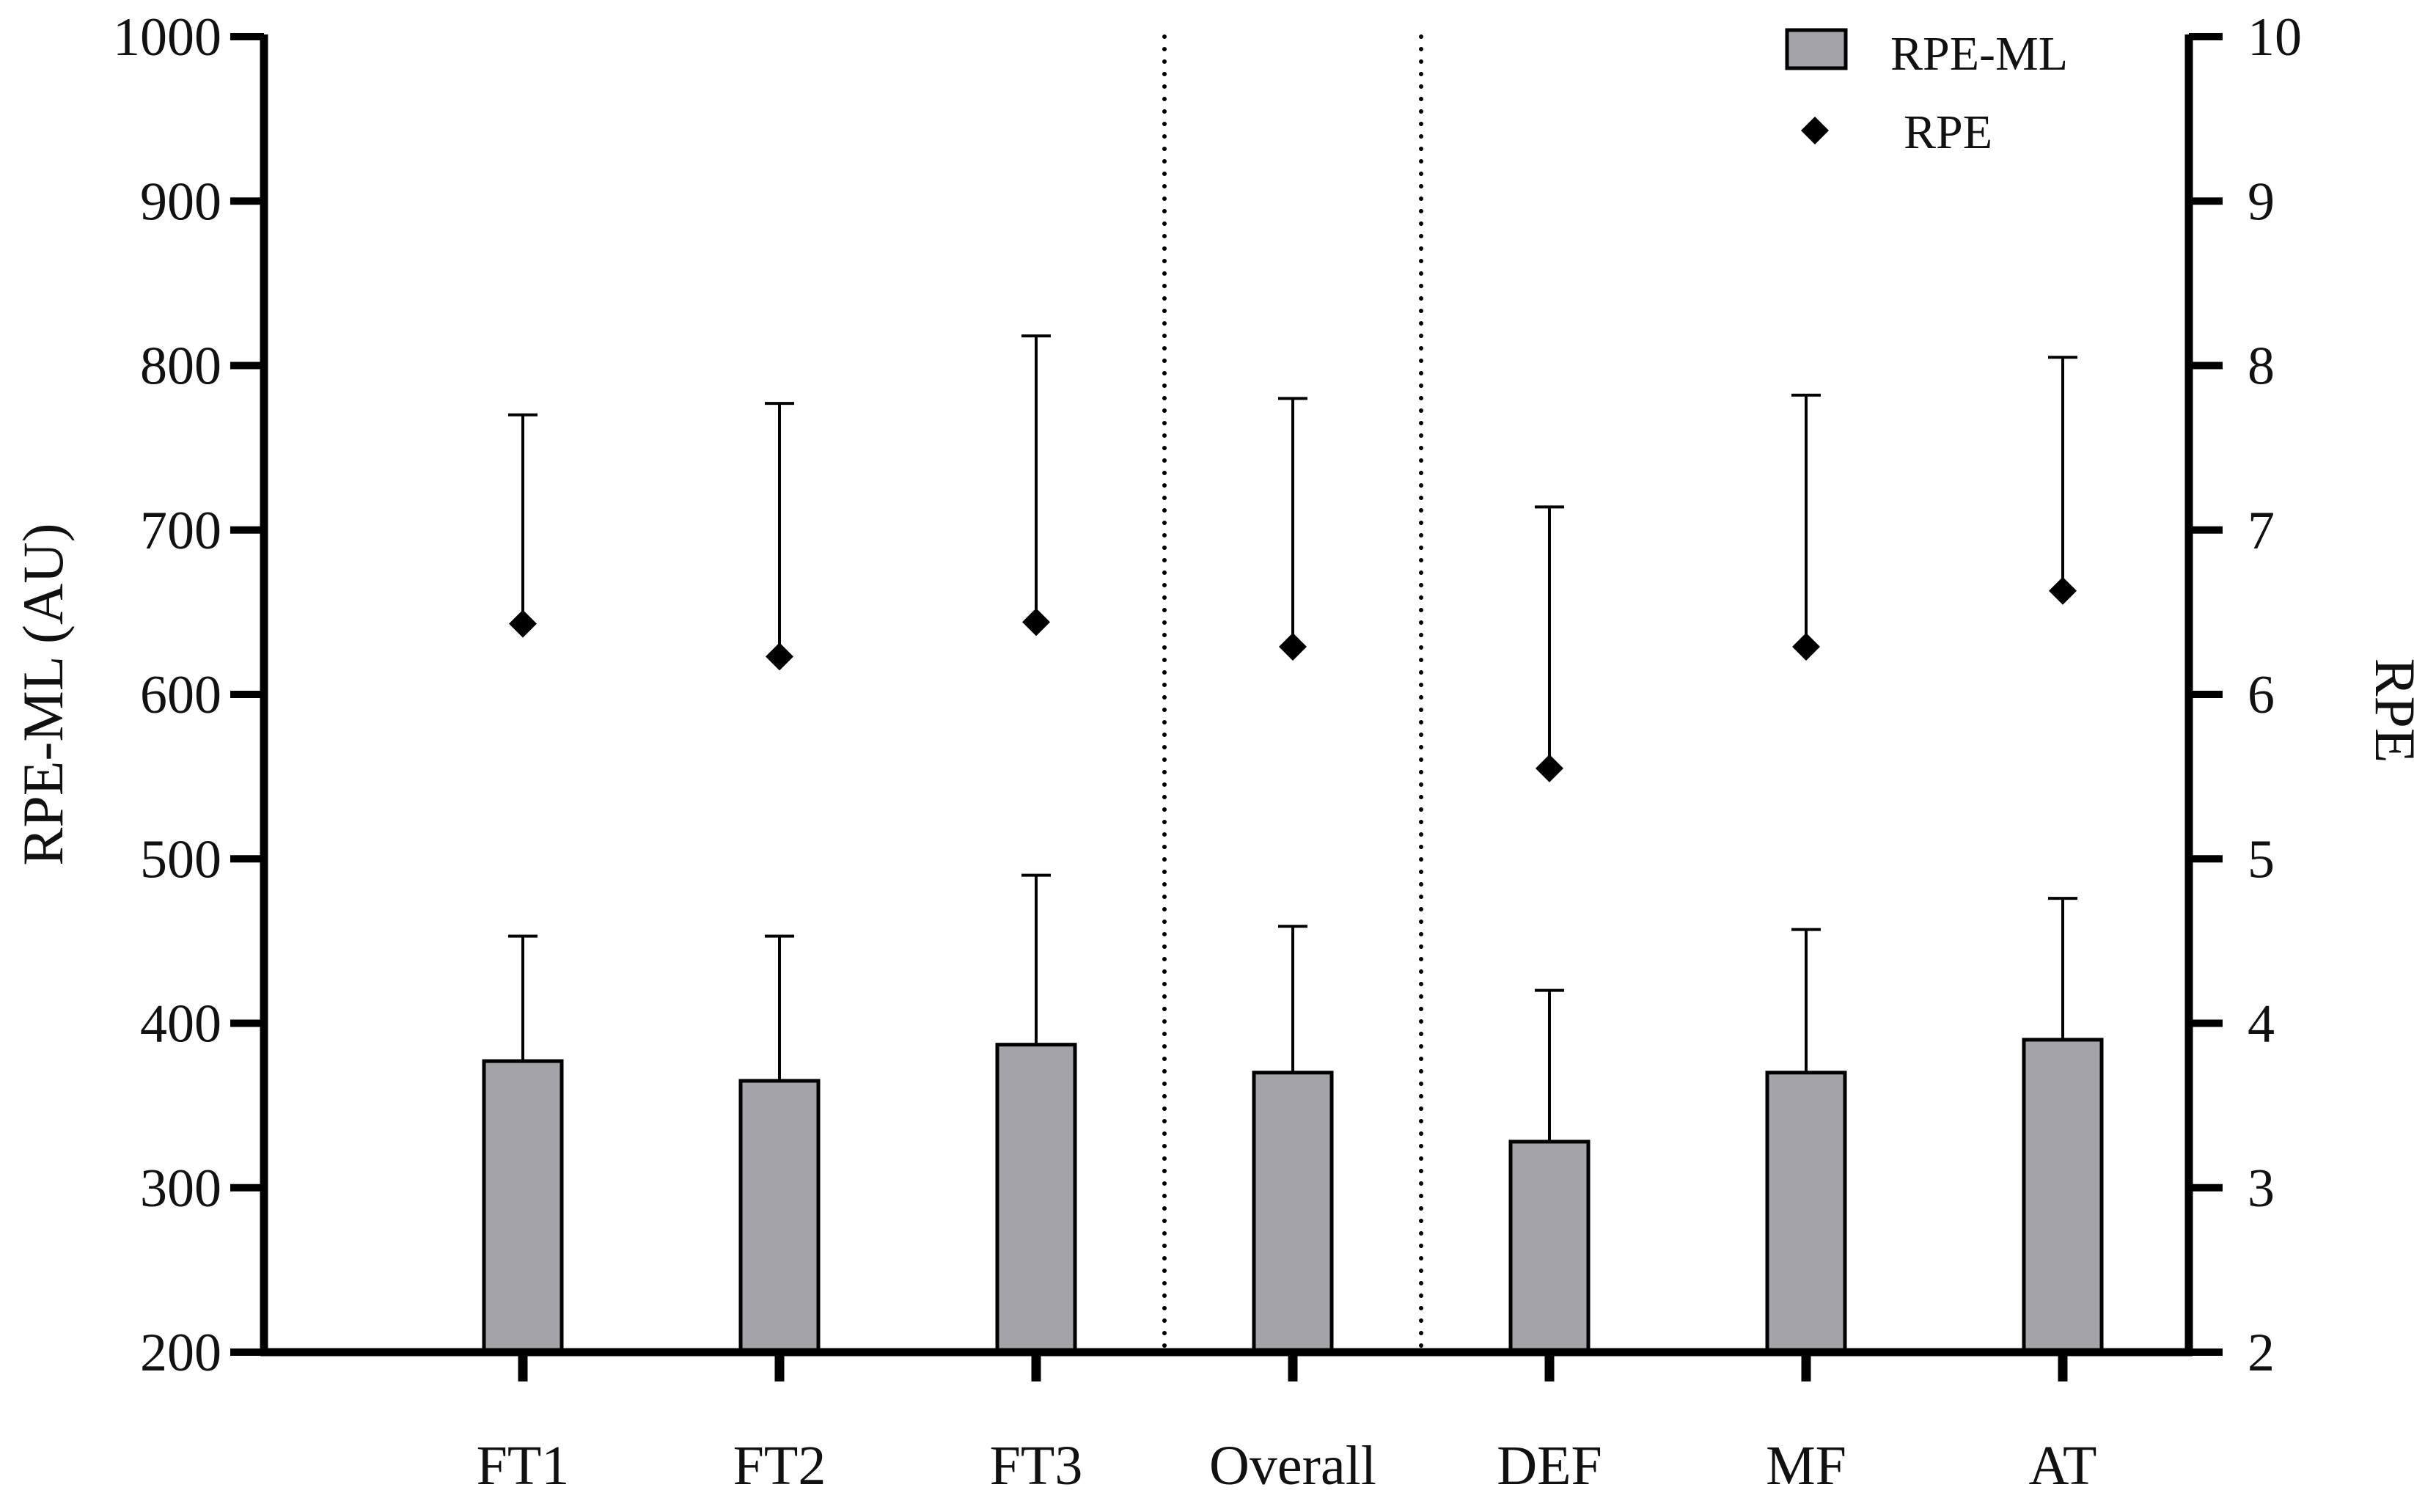  Describe the element at coordinates (181, 1024) in the screenshot. I see `left-tick-label-400: 400` at that location.